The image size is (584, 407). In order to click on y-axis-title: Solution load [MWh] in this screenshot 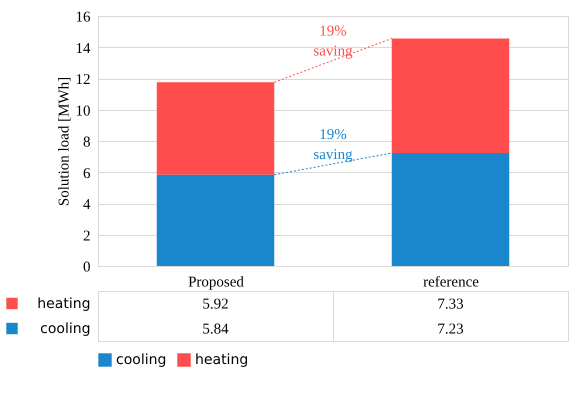, I will do `click(64, 141)`.